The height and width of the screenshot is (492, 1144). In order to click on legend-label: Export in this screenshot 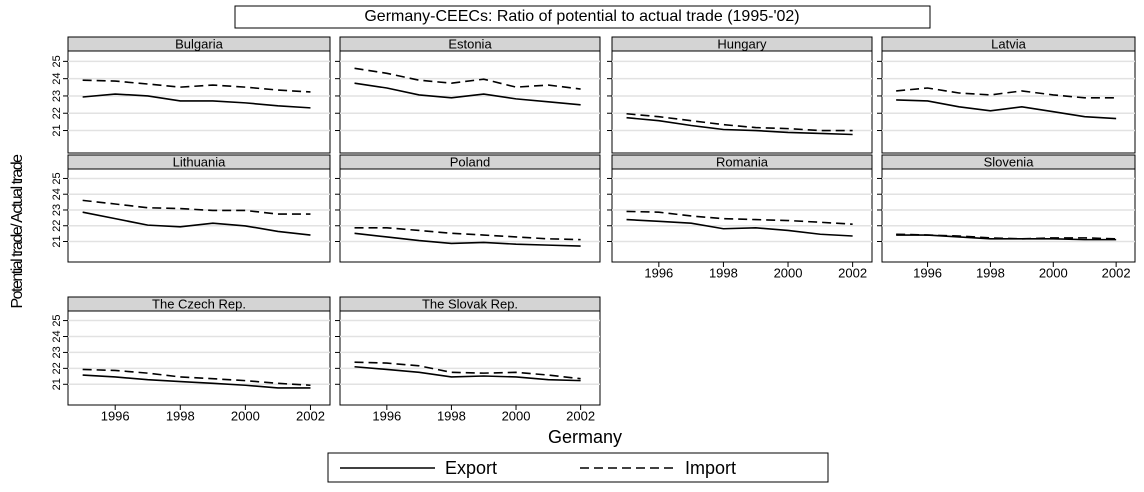, I will do `click(471, 468)`.